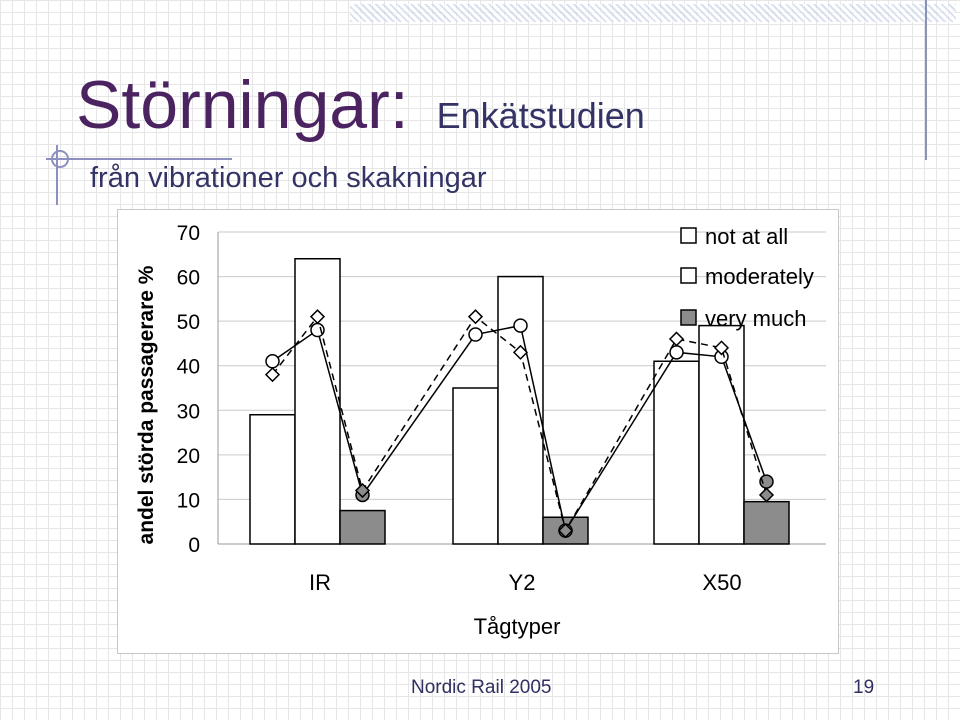 This screenshot has width=960, height=720. I want to click on page-number: 19, so click(864, 687).